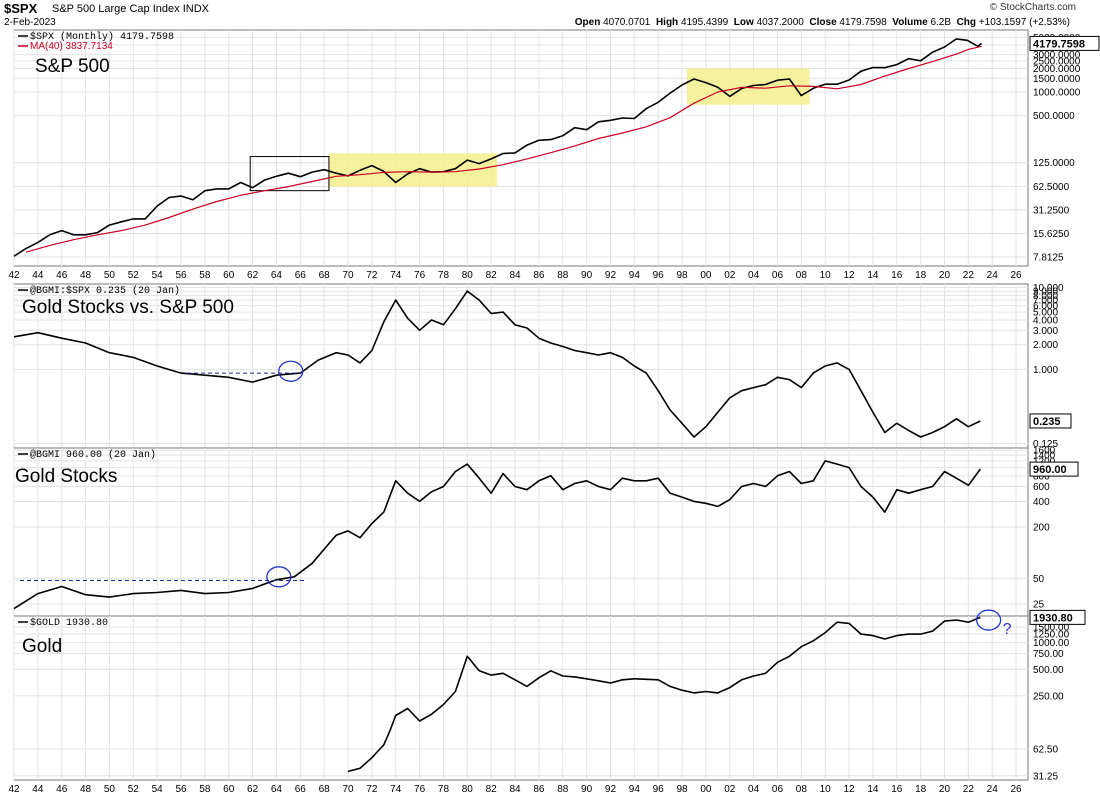 The width and height of the screenshot is (1100, 800). I want to click on y-tick-label: 7.000, so click(1045, 301).